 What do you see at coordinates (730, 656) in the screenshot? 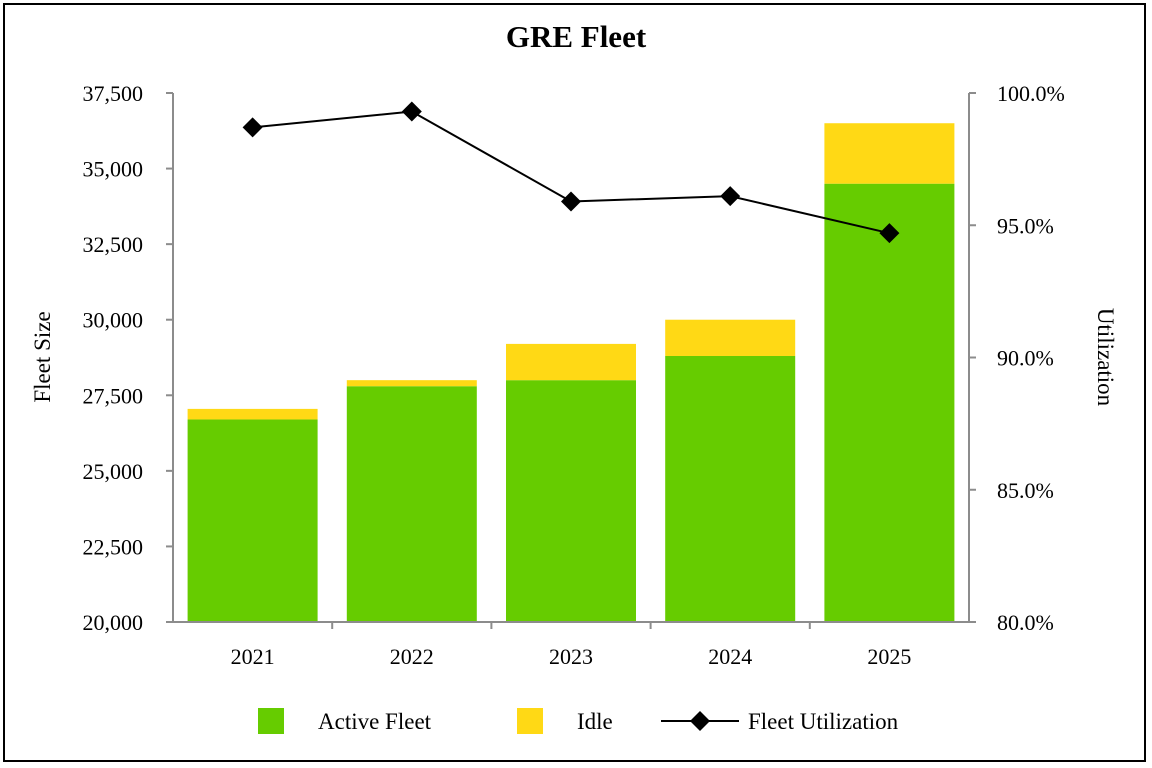
I see `x-tick-label: 2024` at bounding box center [730, 656].